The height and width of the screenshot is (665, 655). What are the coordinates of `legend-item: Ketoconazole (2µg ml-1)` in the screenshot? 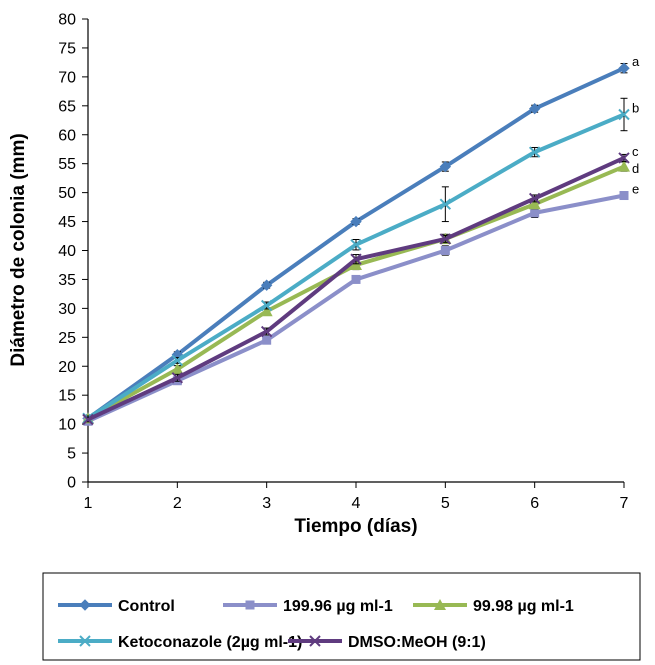 It's located at (180, 642).